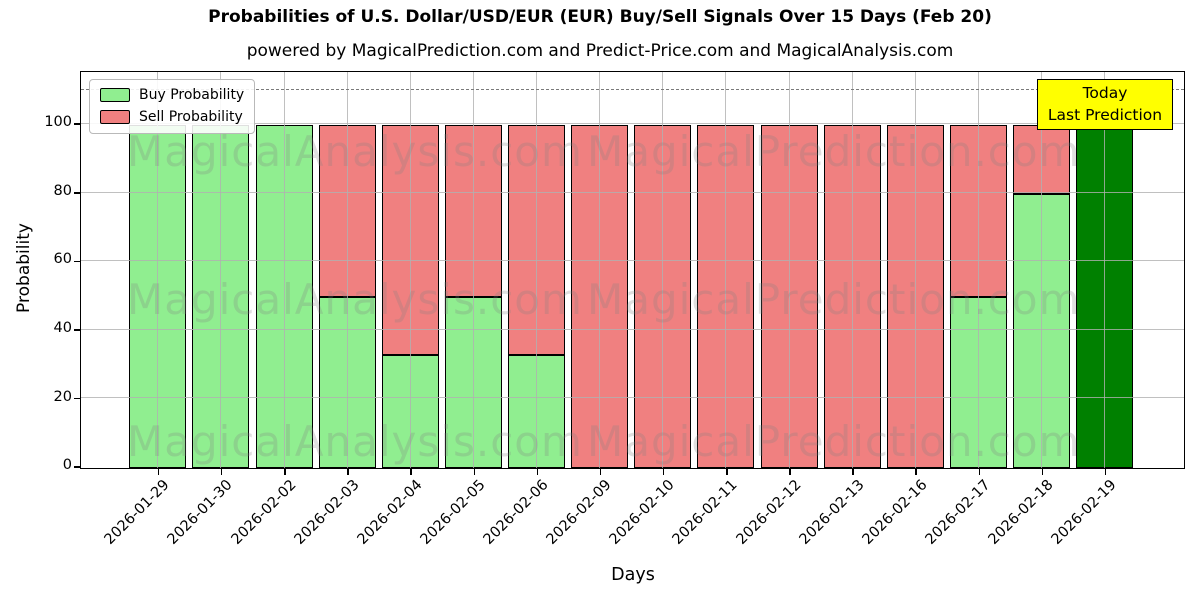  Describe the element at coordinates (1021, 512) in the screenshot. I see `x-tick-label-text: 2026-02-18` at that location.